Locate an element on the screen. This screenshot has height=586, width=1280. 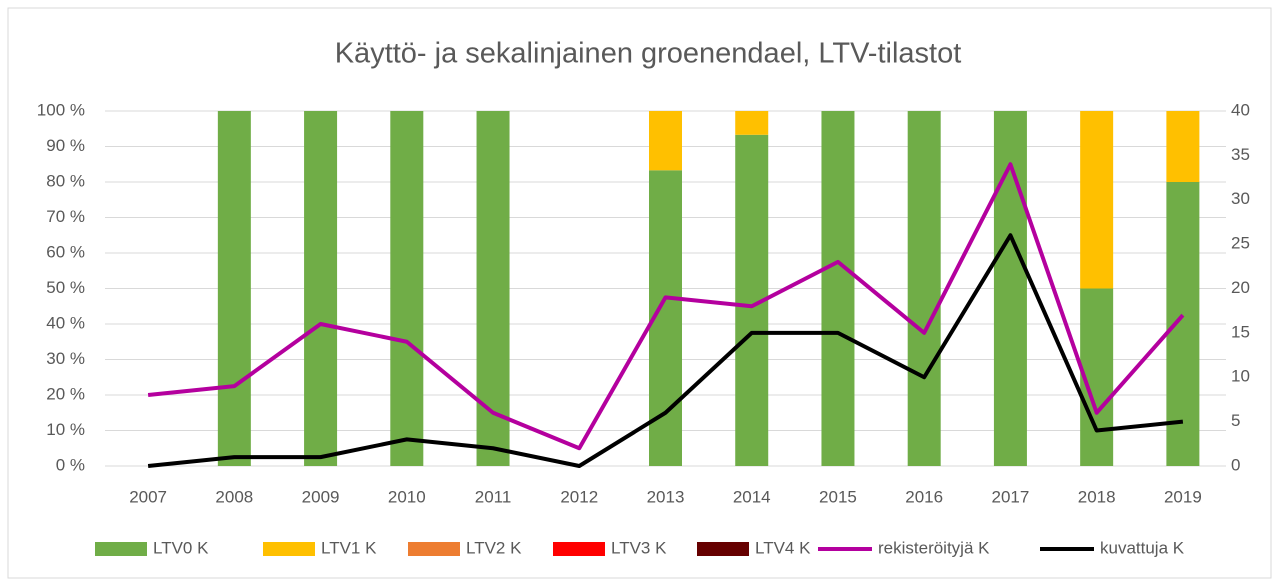
x-tick-label: 2008 is located at coordinates (234, 496).